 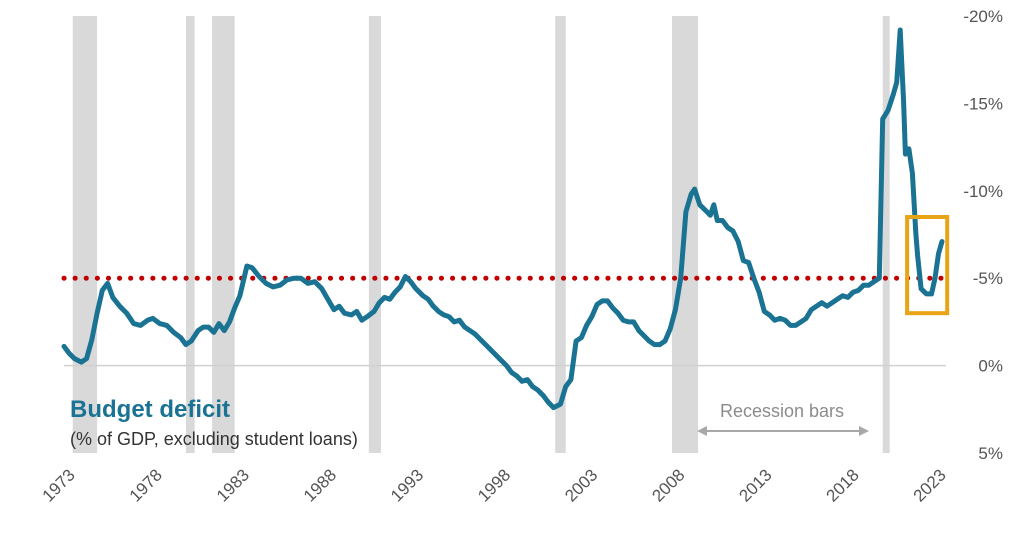 I want to click on y-tick-label: -15%, so click(x=983, y=103).